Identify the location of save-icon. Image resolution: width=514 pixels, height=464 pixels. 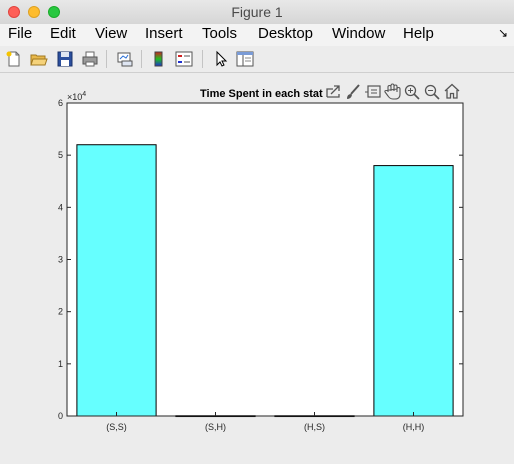
(65, 59).